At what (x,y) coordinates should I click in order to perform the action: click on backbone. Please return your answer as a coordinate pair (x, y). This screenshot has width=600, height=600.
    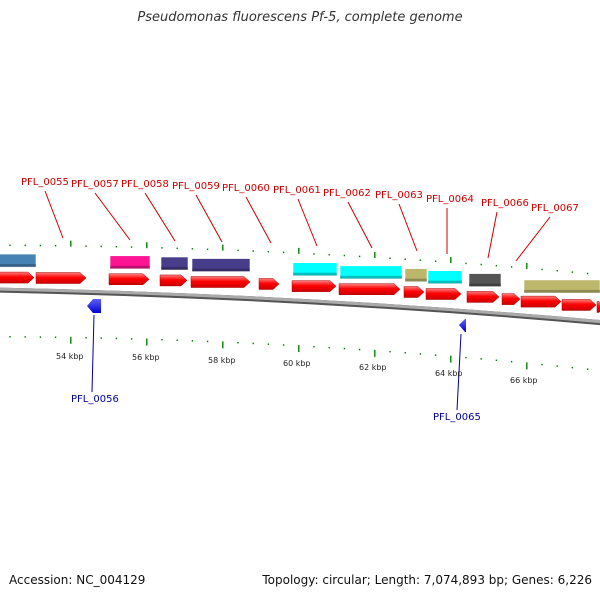
    Looking at the image, I should click on (300, 305).